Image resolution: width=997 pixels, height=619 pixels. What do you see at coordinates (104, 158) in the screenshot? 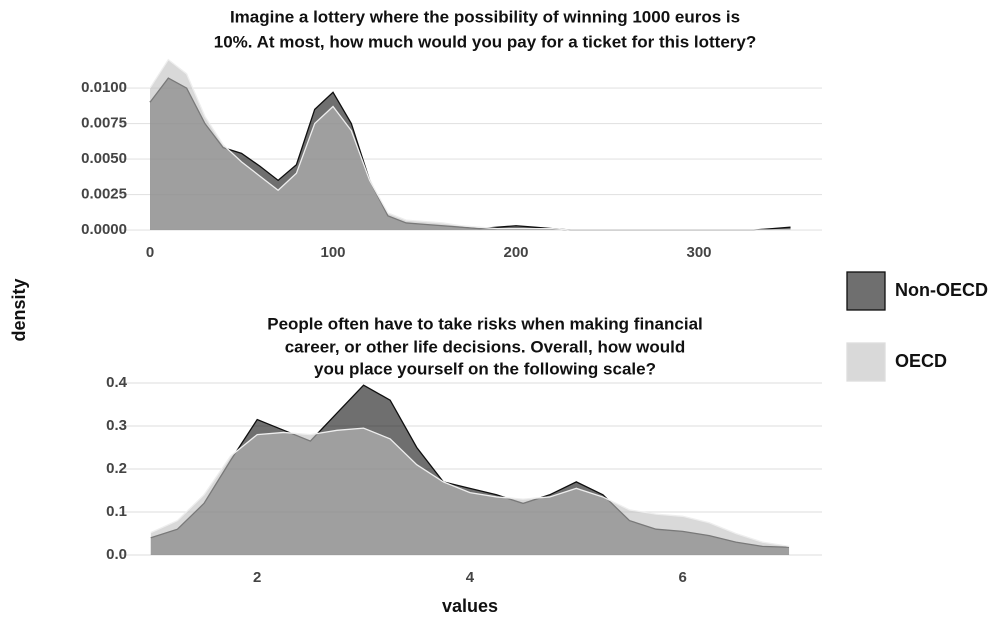
I see `y-tick-label: 0.0050` at bounding box center [104, 158].